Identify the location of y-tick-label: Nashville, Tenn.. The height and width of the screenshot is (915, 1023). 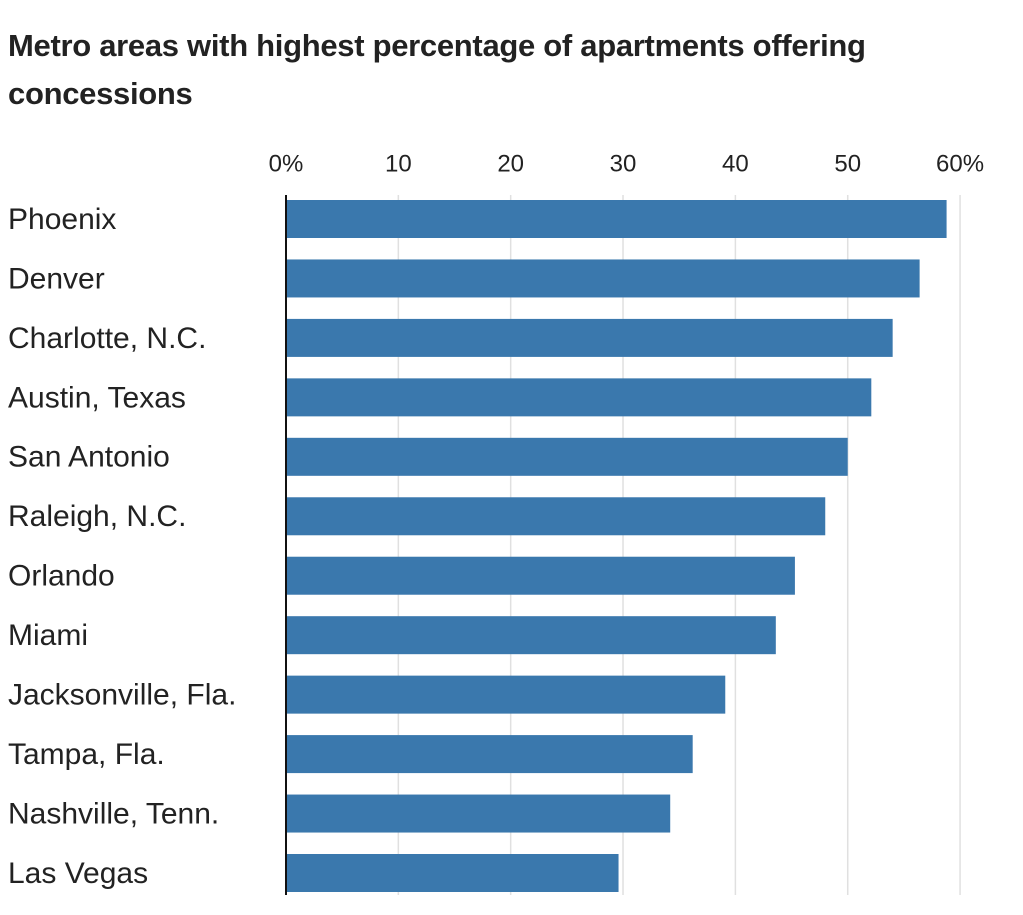
(113, 813).